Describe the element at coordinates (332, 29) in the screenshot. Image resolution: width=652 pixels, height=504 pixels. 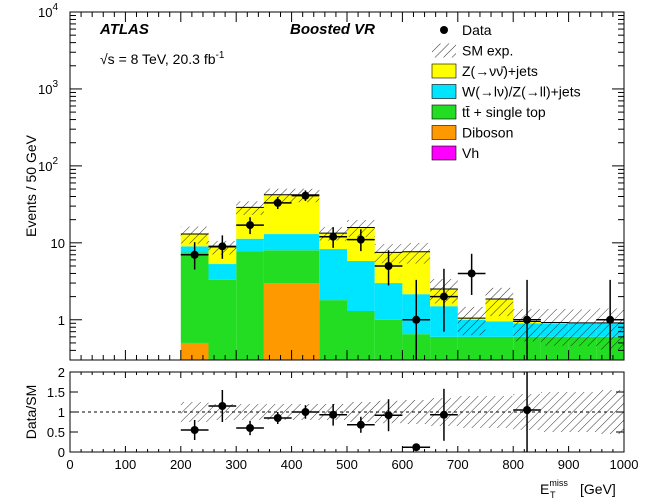
I see `region-label: Boosted VR` at that location.